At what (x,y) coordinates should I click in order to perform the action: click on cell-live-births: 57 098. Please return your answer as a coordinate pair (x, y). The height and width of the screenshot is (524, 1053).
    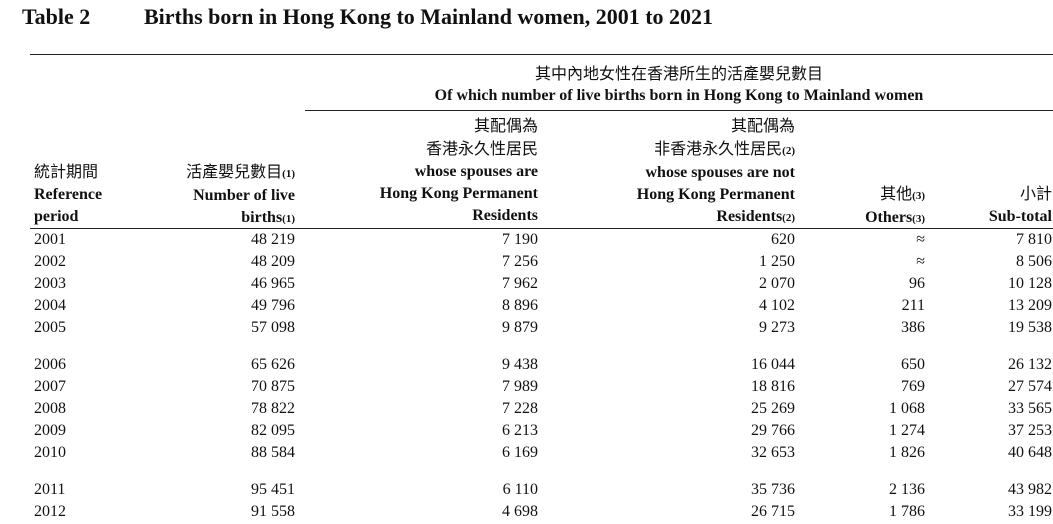
    Looking at the image, I should click on (273, 327).